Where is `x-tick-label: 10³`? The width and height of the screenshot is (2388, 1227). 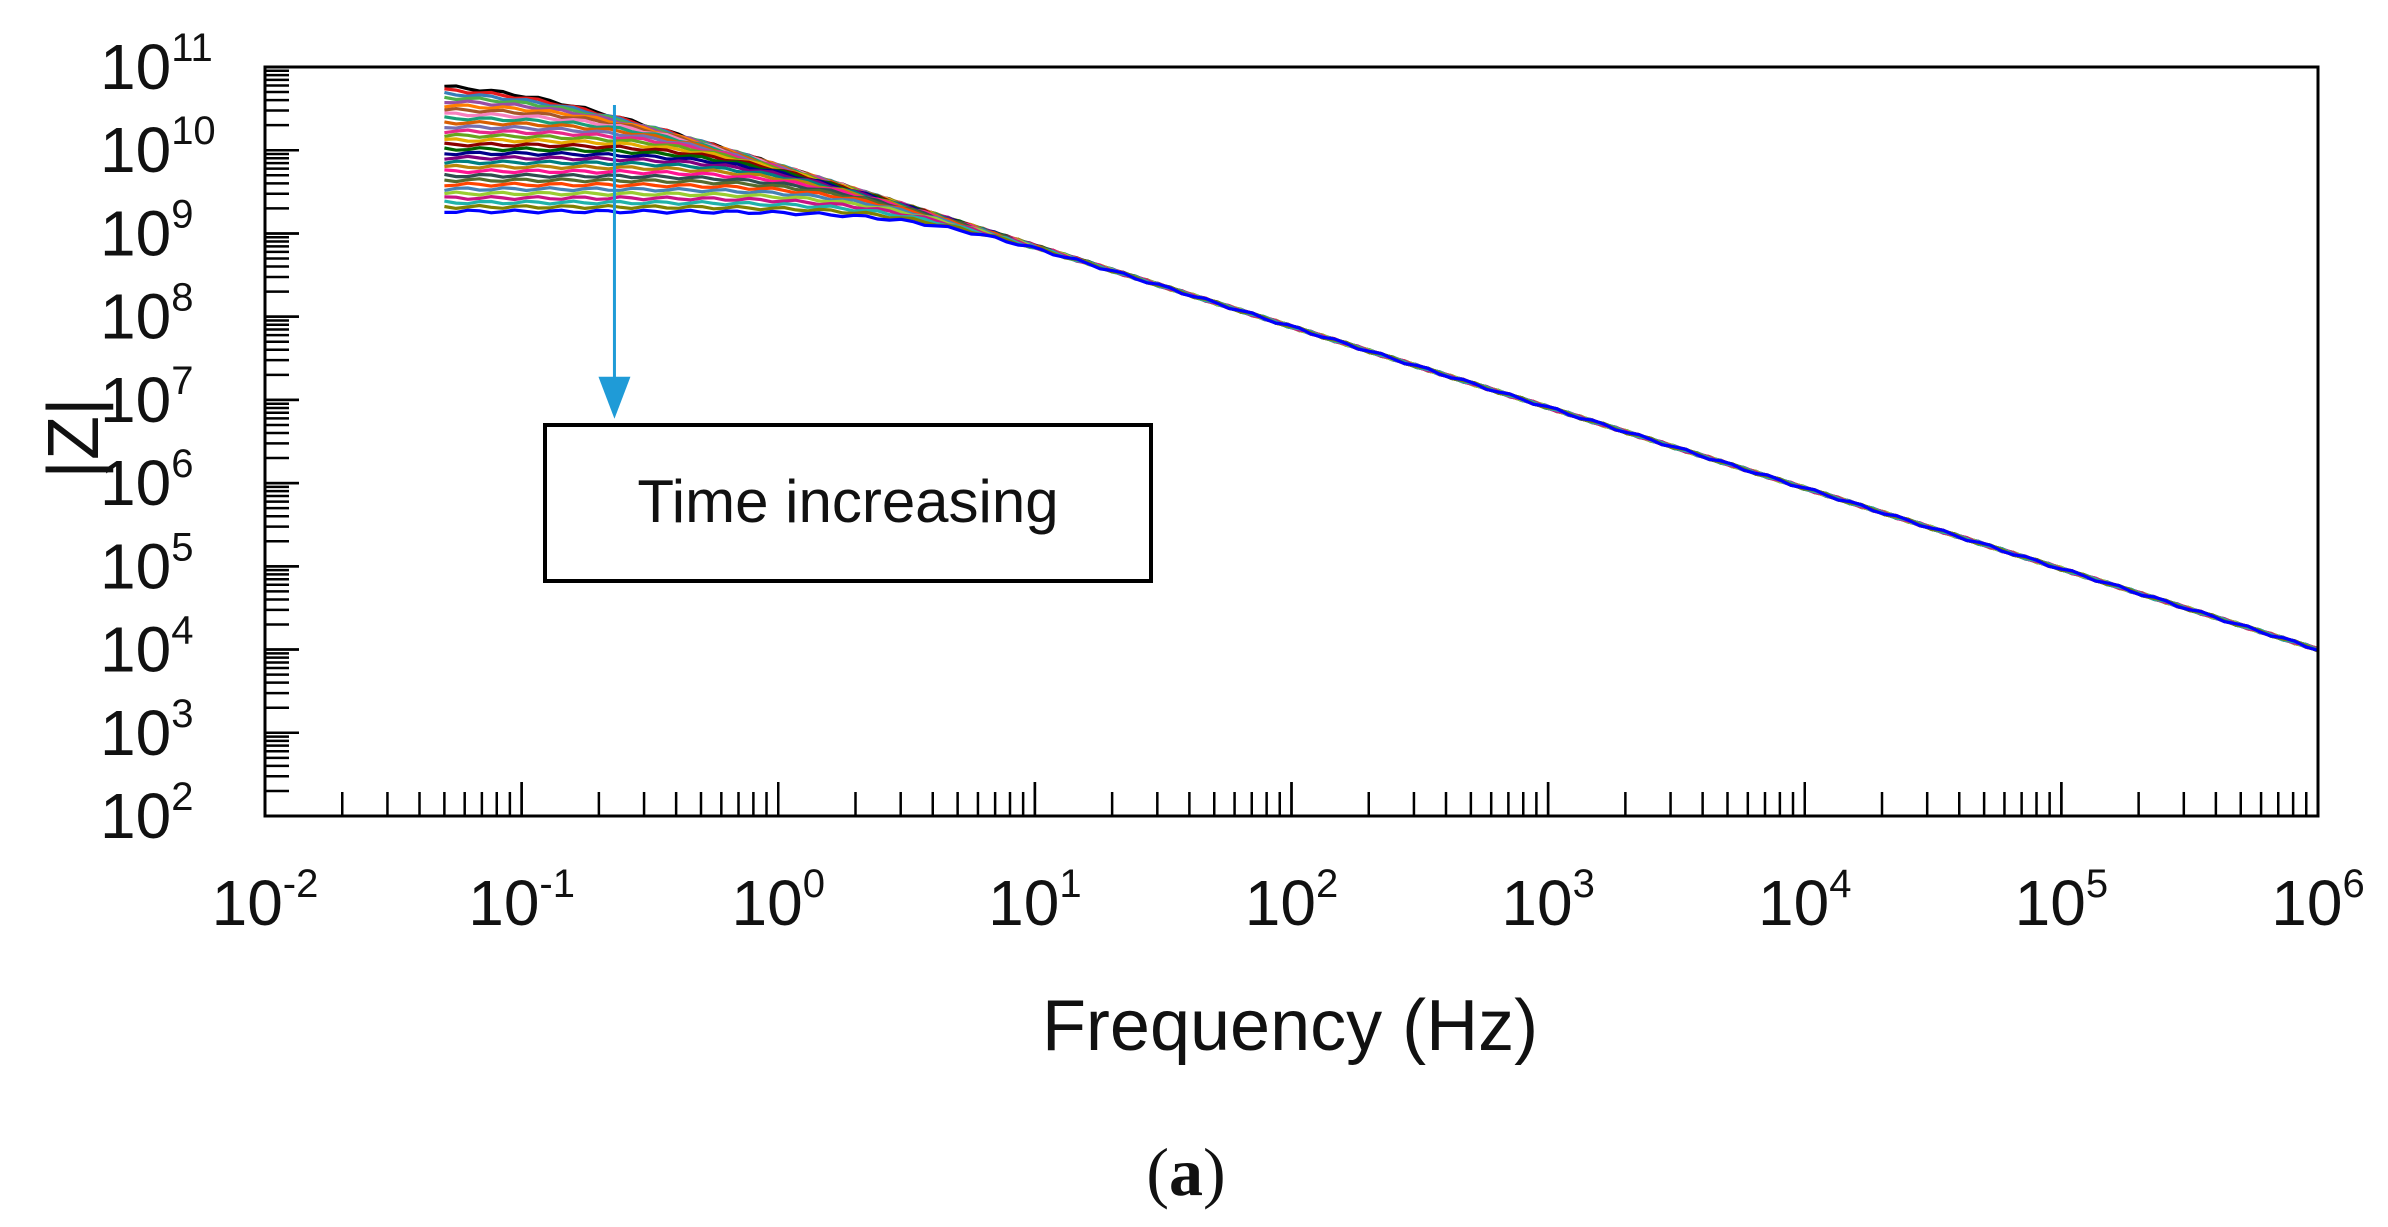
x-tick-label: 10³ is located at coordinates (1547, 900).